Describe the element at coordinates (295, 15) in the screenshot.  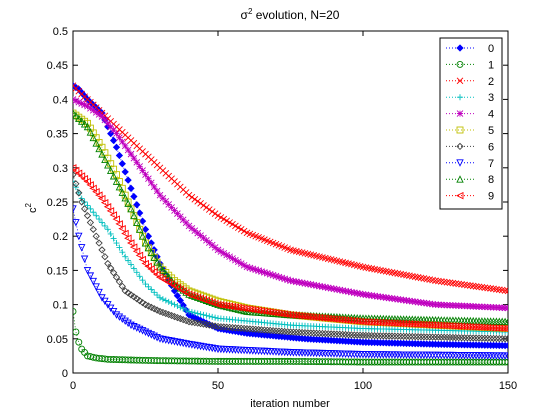
I see `chart-title-rest: evolution, N=20` at that location.